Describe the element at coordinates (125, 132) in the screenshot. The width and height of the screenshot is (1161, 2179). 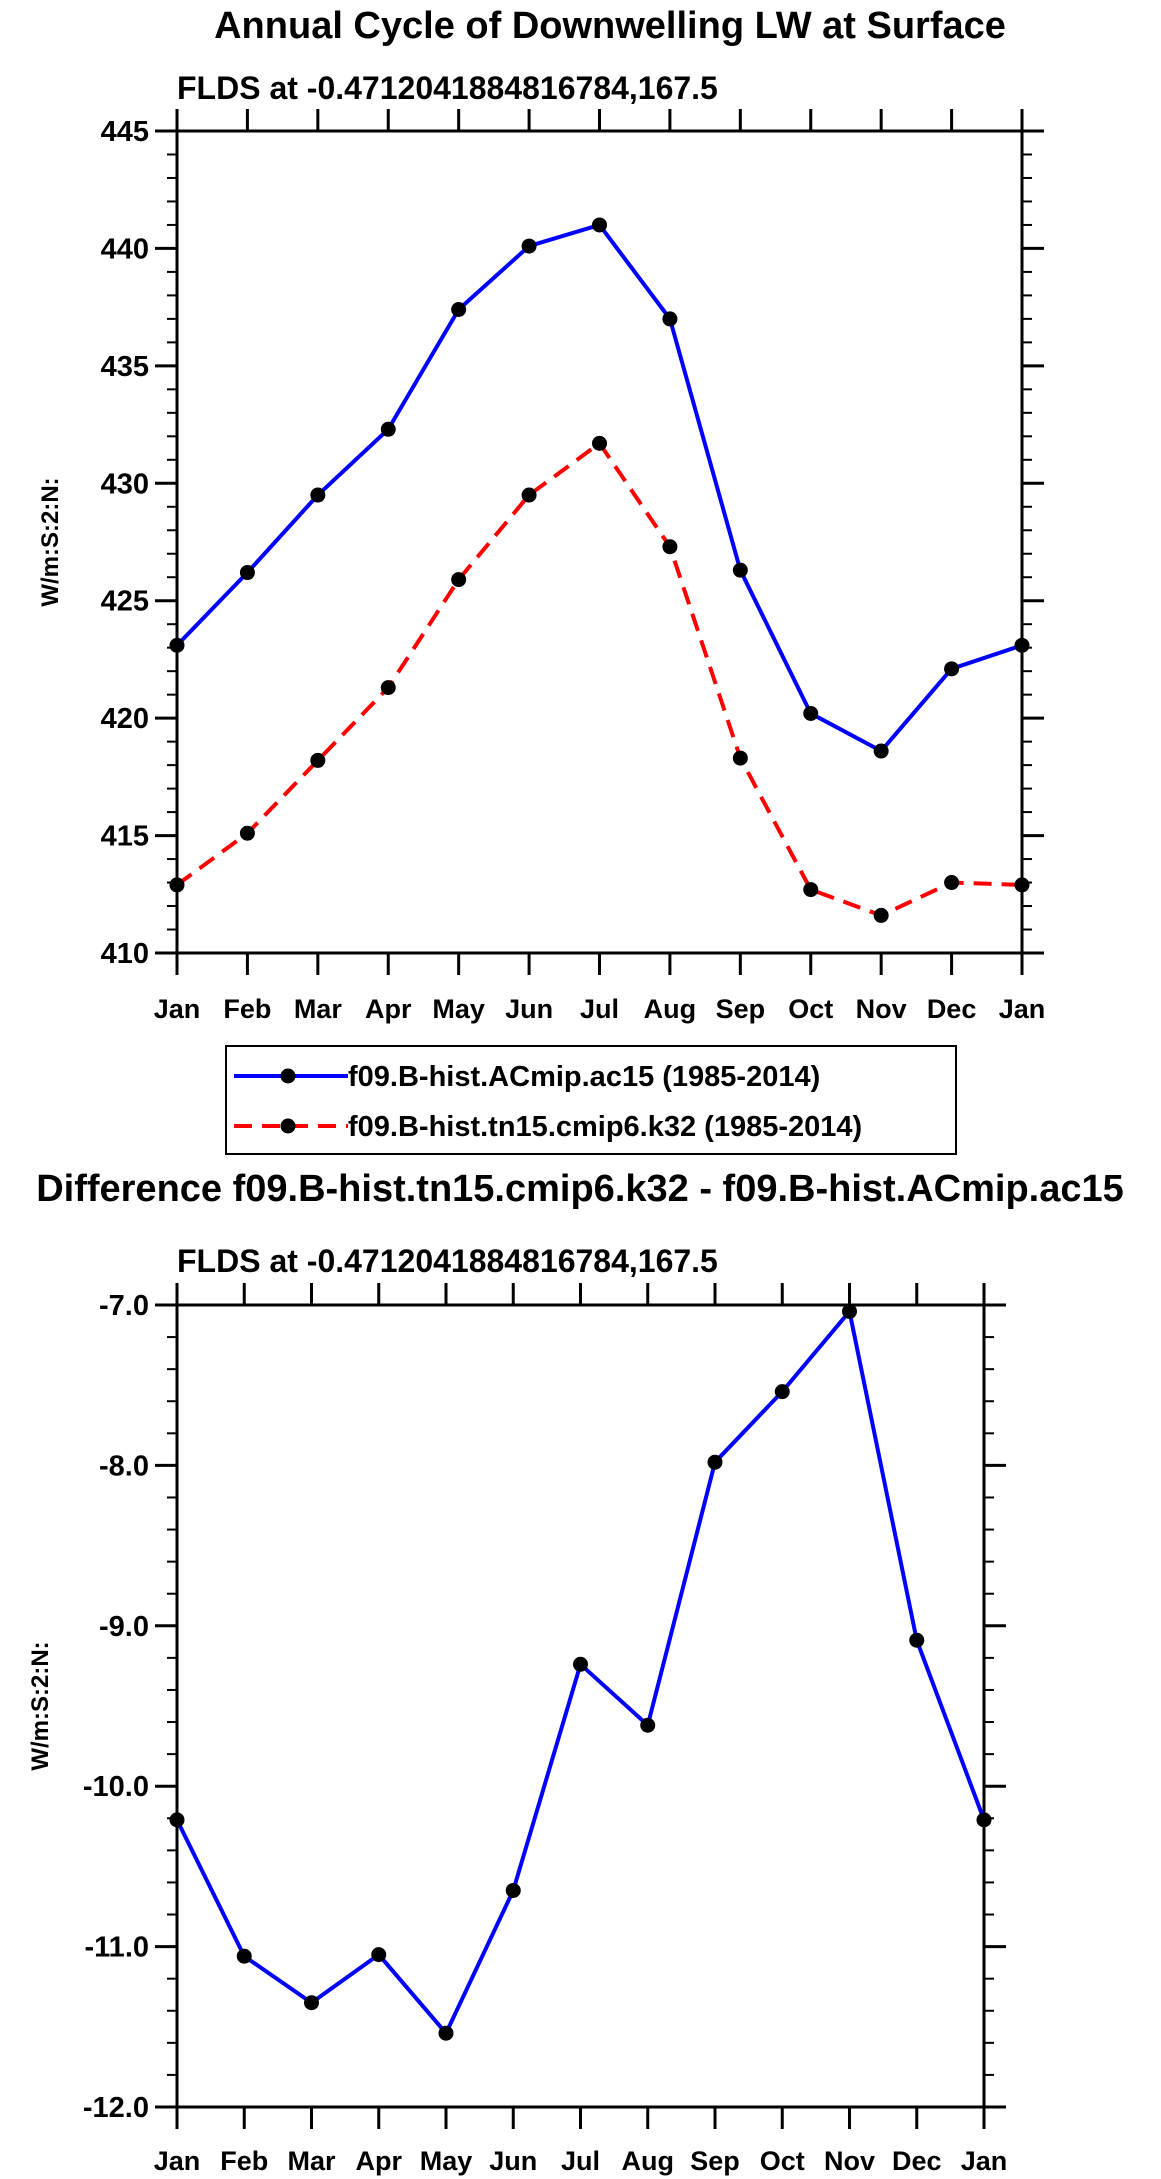
I see `y-tick-label: 445` at that location.